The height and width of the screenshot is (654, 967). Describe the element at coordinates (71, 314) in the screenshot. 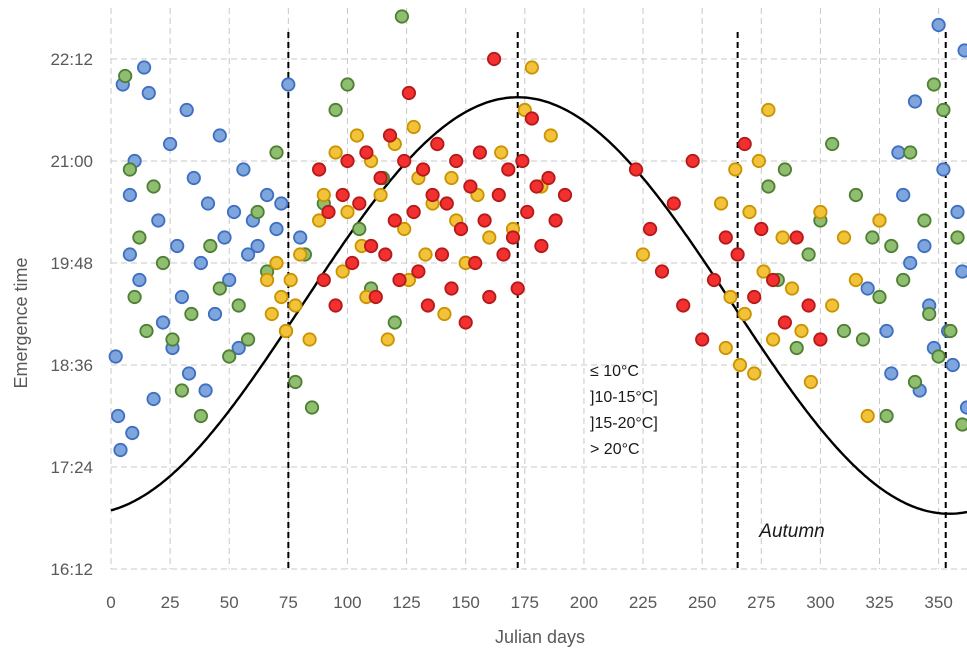

I see `y-axis-ticks: 16:12 17:24 18:36 19:48 21:00 22:12` at that location.